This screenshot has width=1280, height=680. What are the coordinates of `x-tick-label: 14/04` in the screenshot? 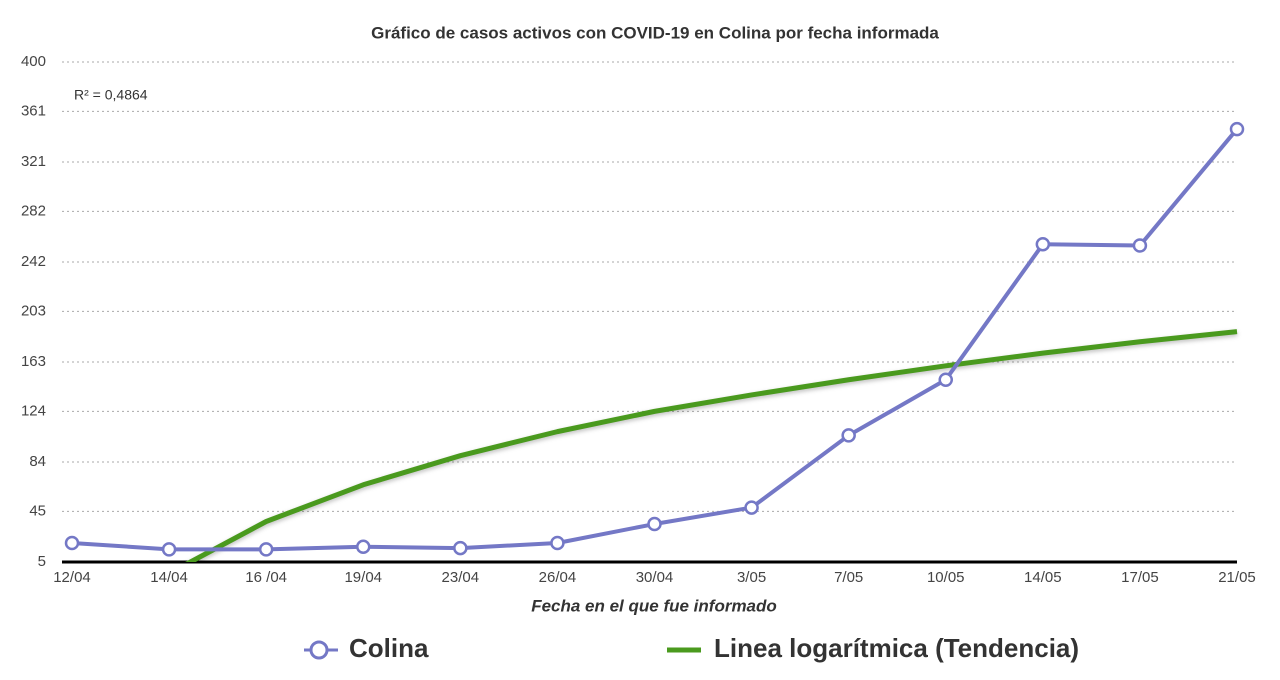 It's located at (169, 577).